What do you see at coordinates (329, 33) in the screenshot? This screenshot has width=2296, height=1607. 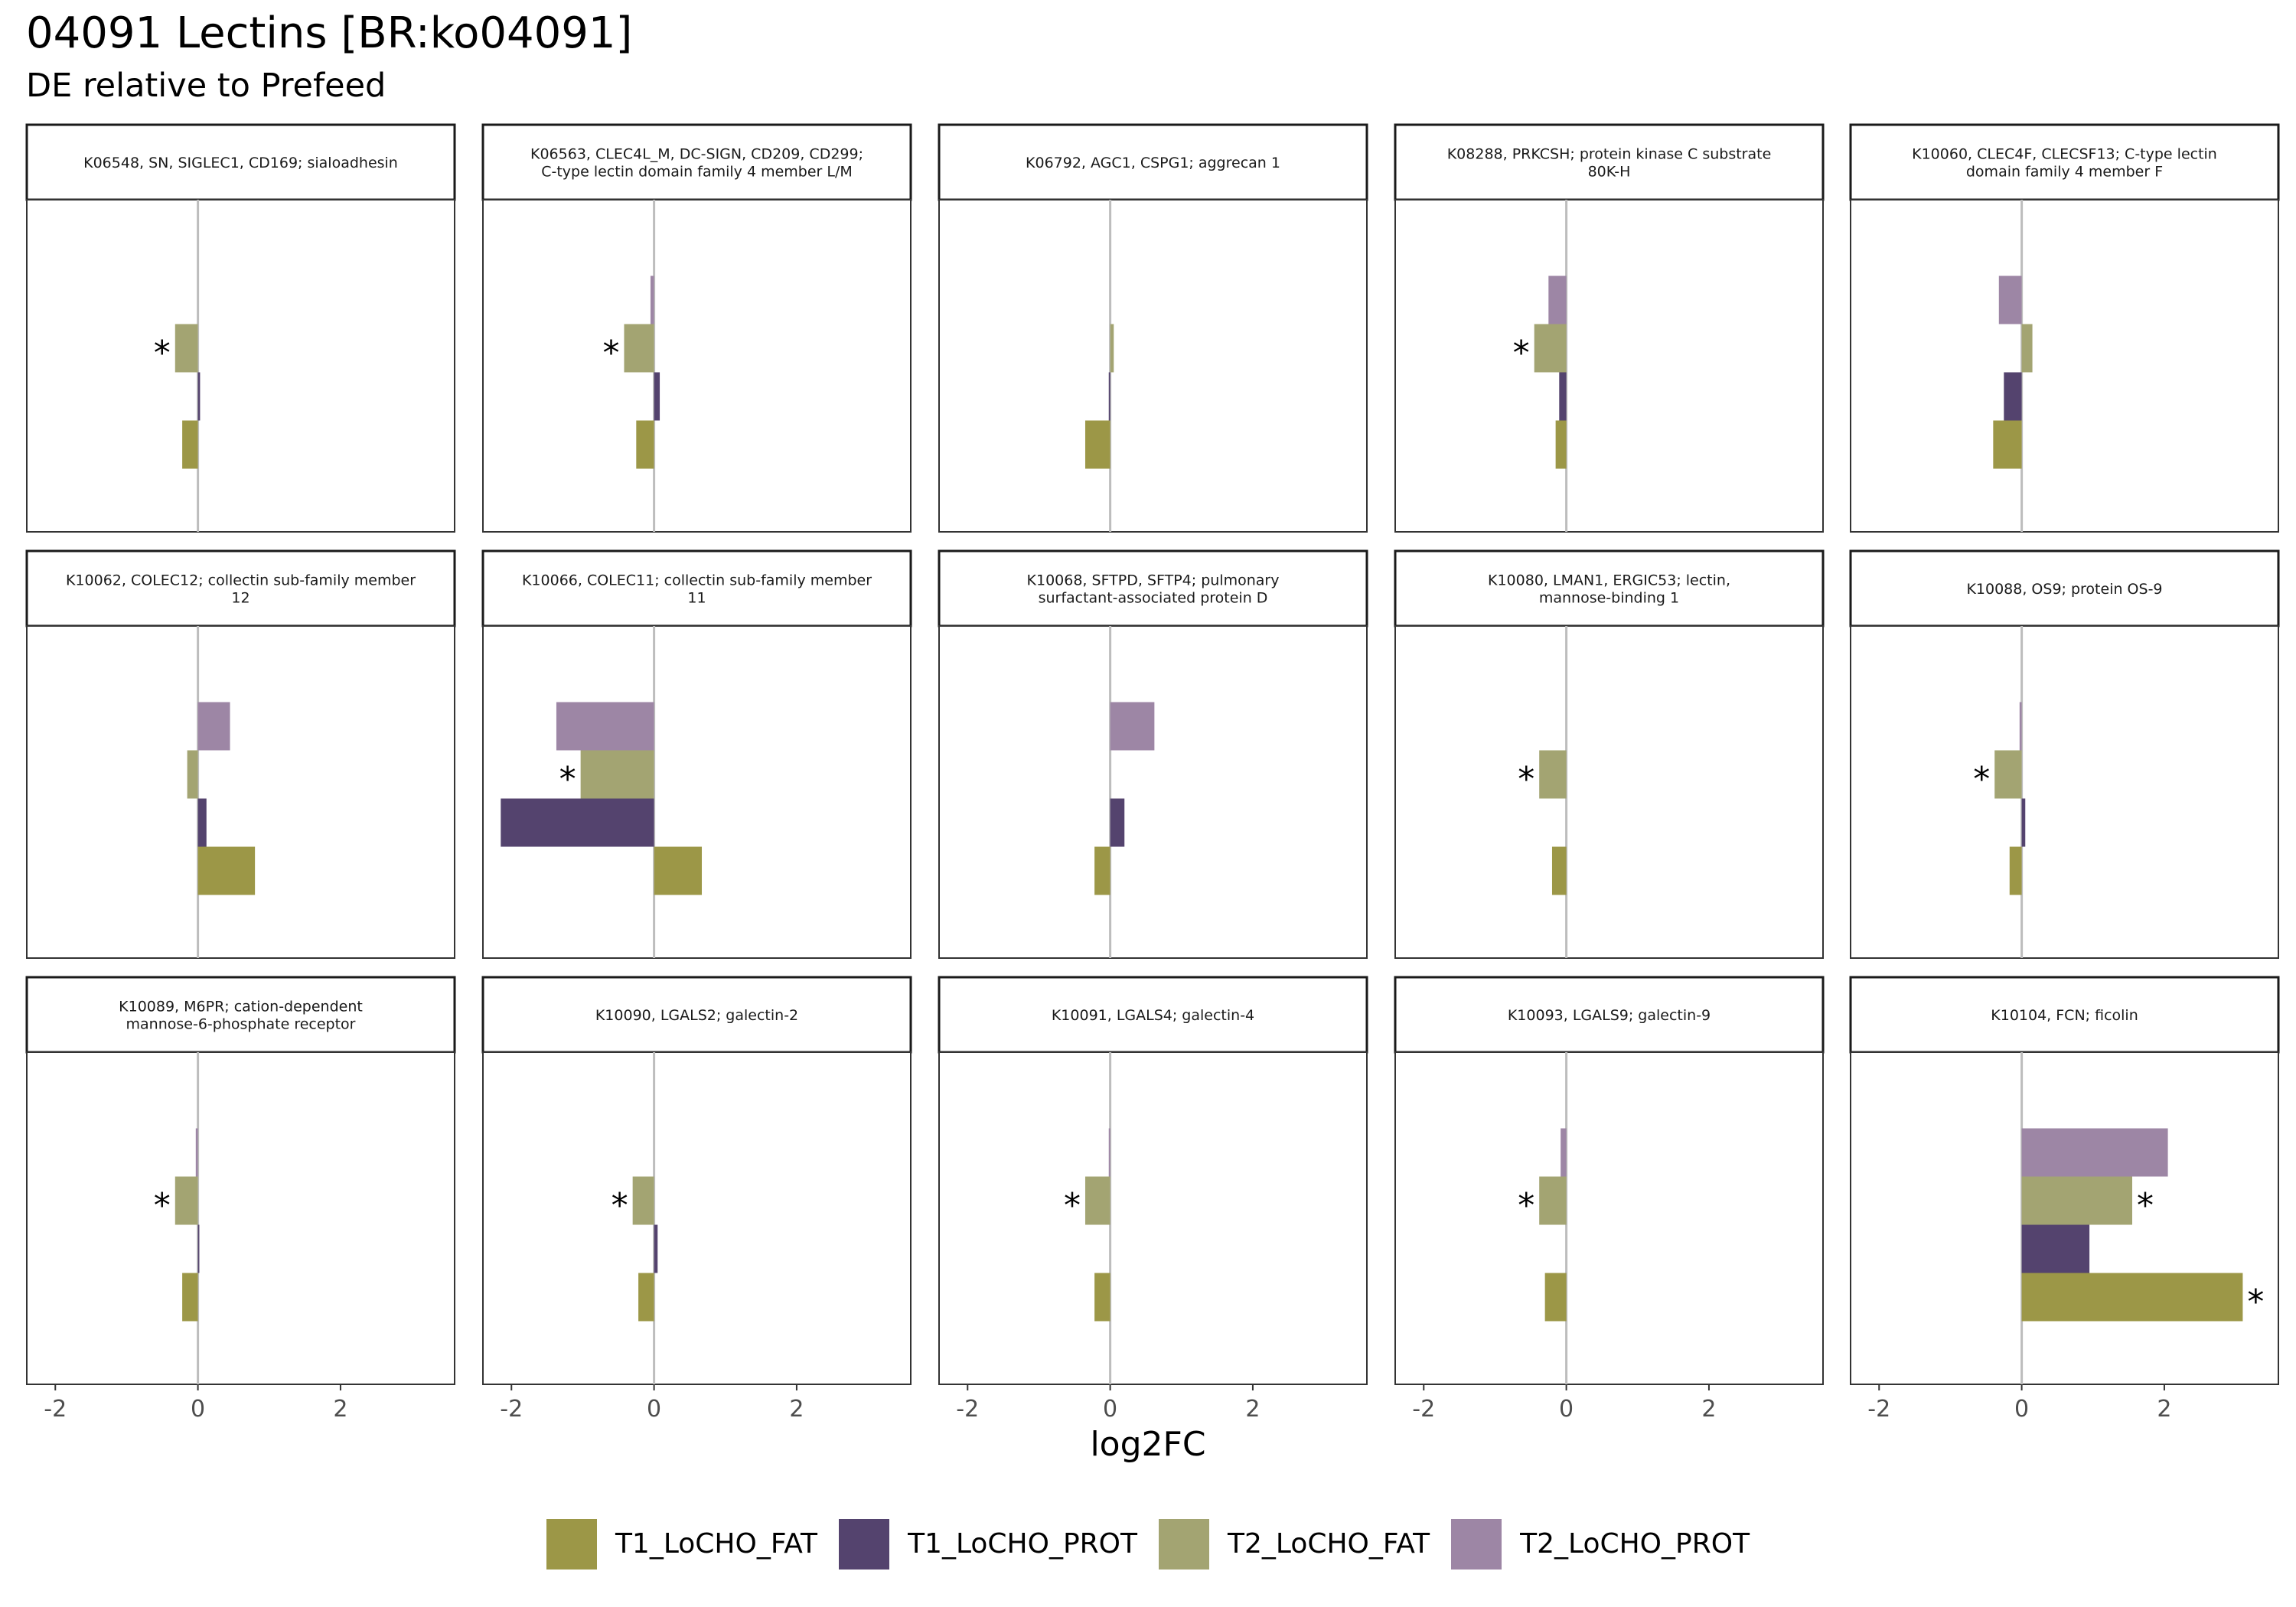 I see `chart-title: 04091 Lectins [BR:ko04091]` at bounding box center [329, 33].